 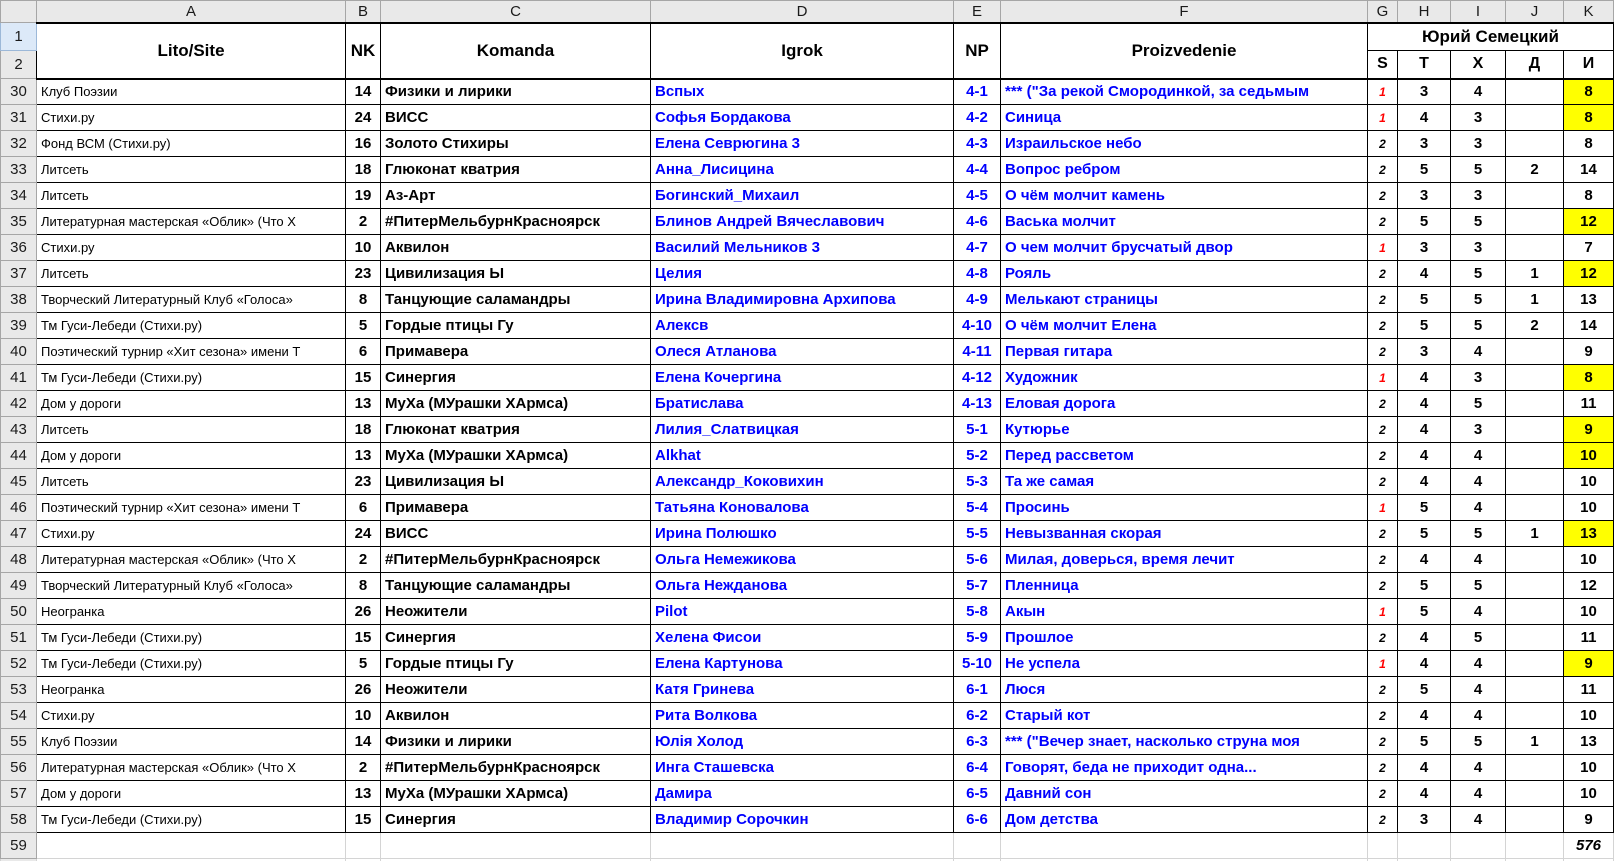 What do you see at coordinates (191, 221) in the screenshot?
I see `cell-lito: Литературная мастерская «Облик» (Что Х` at bounding box center [191, 221].